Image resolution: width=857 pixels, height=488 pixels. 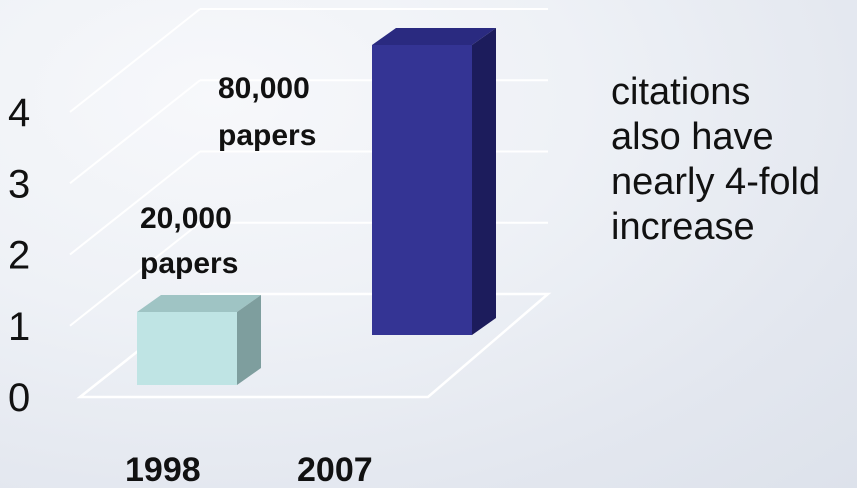 What do you see at coordinates (716, 182) in the screenshot?
I see `annotation-line-3: nearly 4-fold` at bounding box center [716, 182].